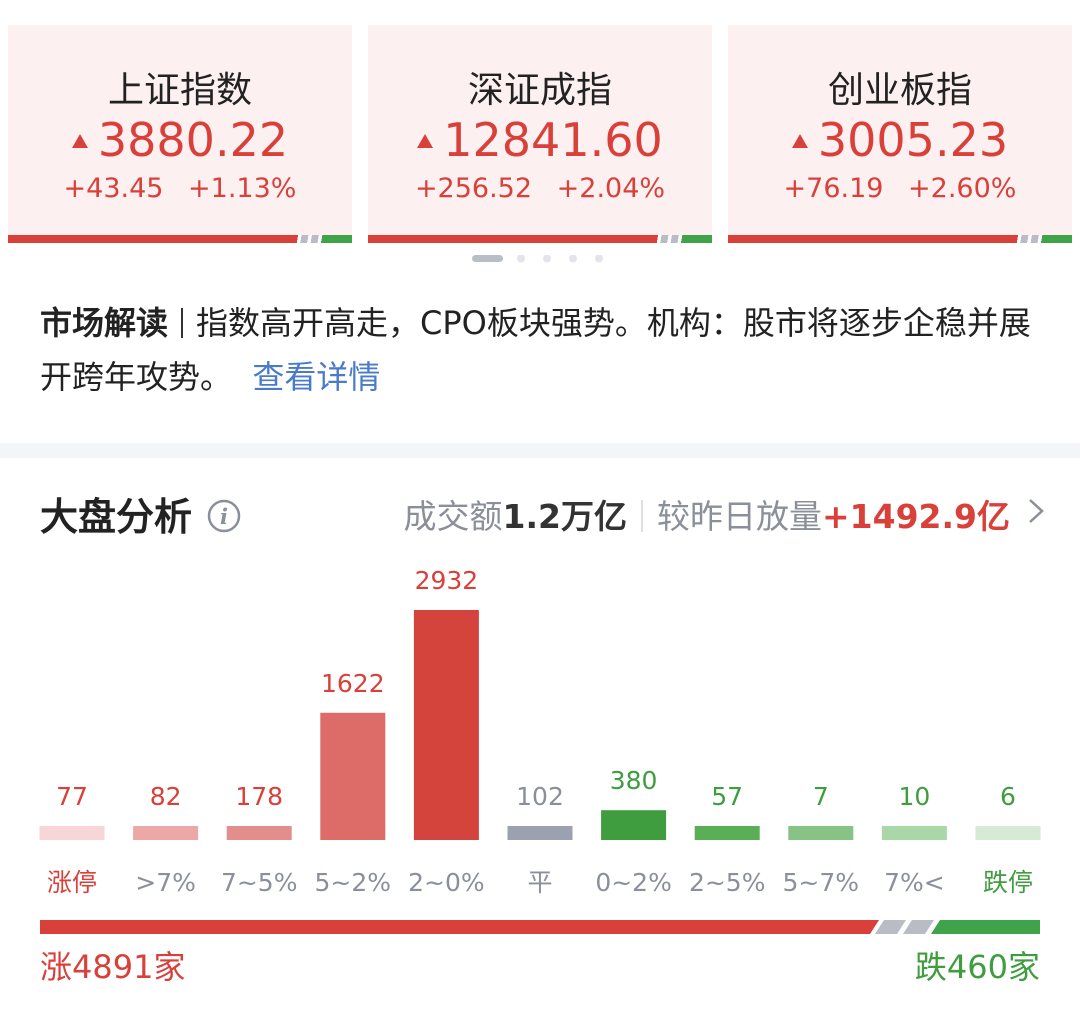 This screenshot has height=1011, width=1080. What do you see at coordinates (900, 188) in the screenshot?
I see `index-change-row: +76.19 +2.60%` at bounding box center [900, 188].